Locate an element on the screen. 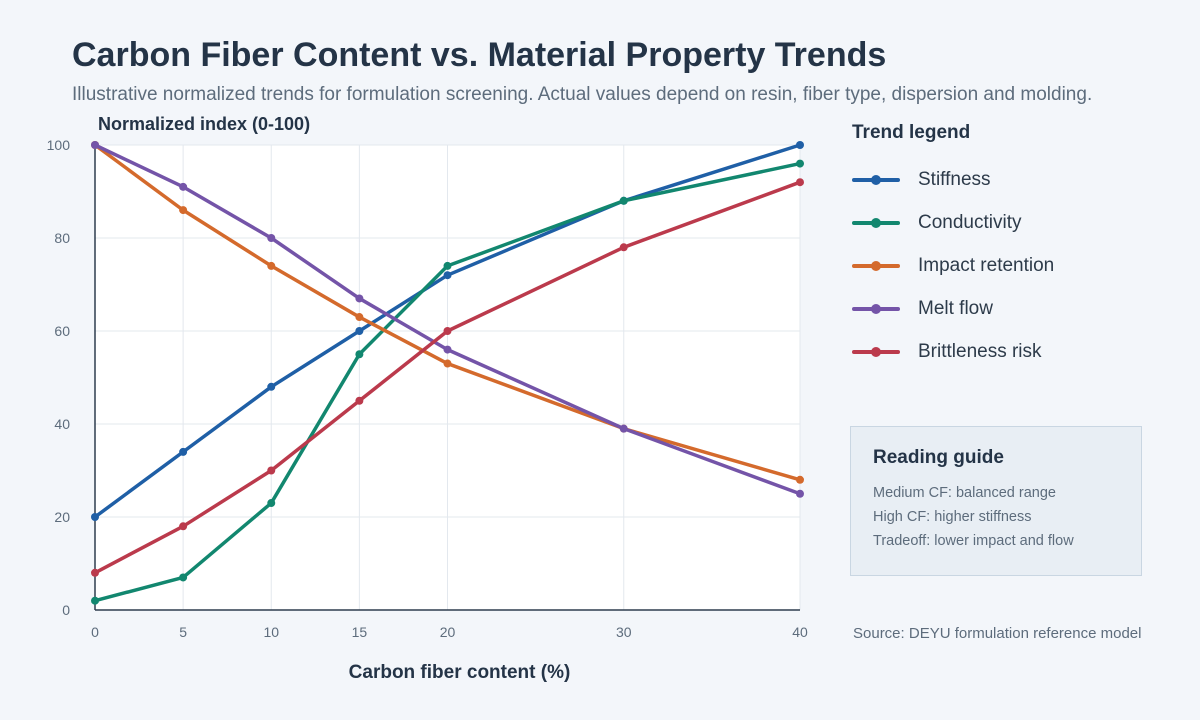 This screenshot has height=720, width=1200. y-axis-label: Normalized index (0-100) is located at coordinates (204, 124).